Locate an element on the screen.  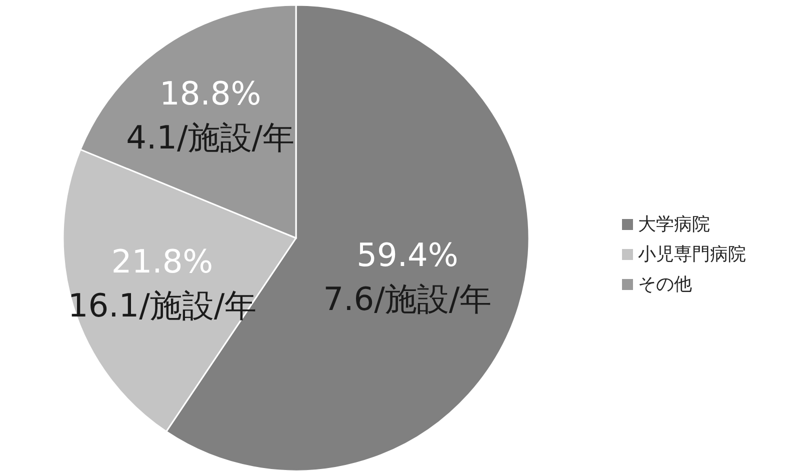
legend-label: 小児専門病院 is located at coordinates (692, 254).